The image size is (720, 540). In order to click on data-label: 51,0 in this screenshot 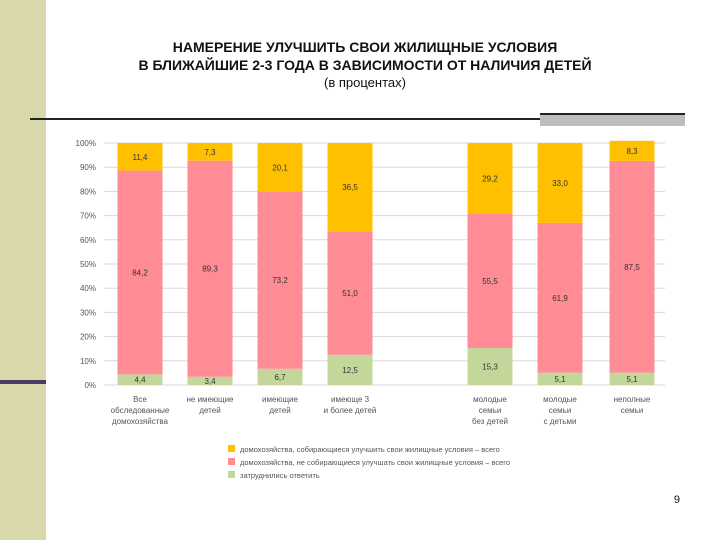, I will do `click(350, 293)`.